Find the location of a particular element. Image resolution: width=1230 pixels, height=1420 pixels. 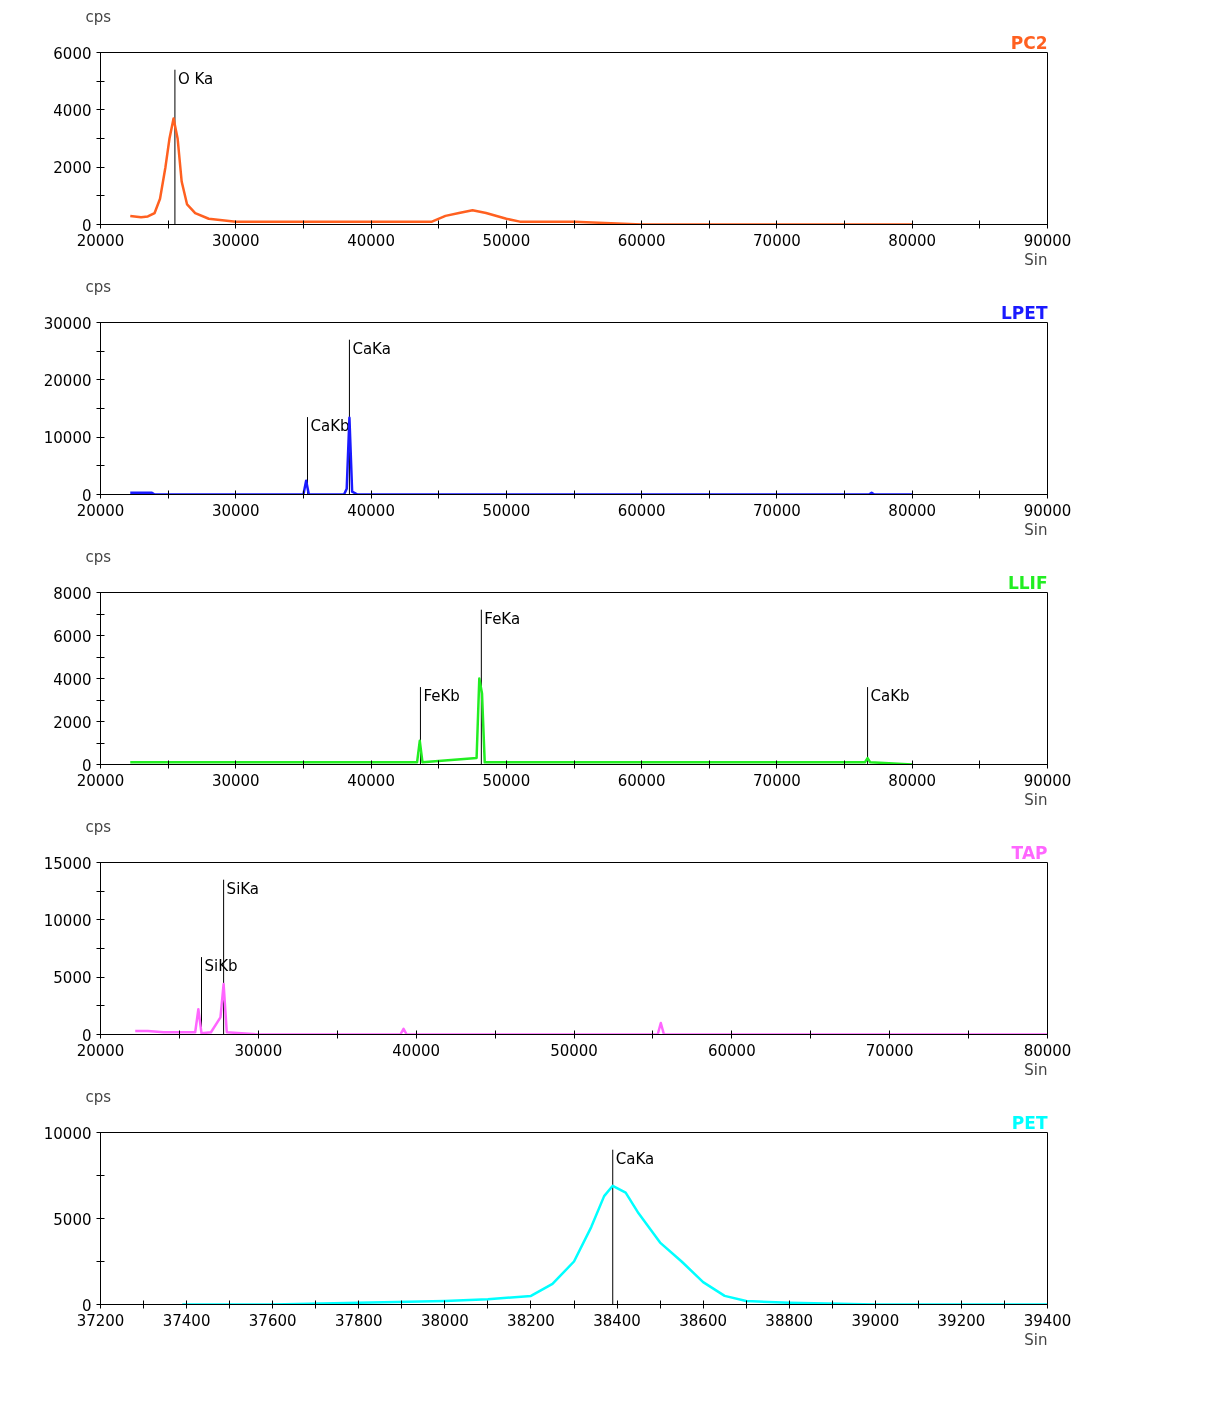

text: LPET is located at coordinates (1024, 312).